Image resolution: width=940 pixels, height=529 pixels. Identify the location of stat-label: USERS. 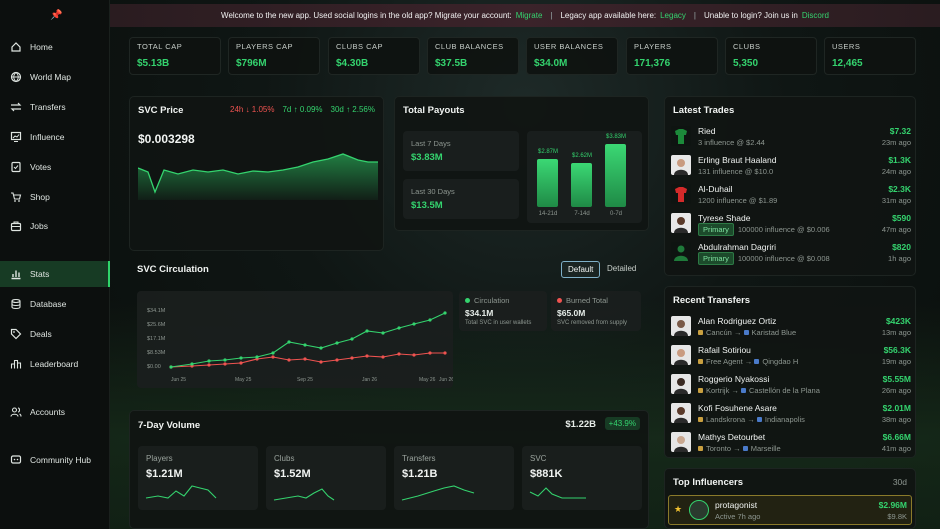
(846, 46).